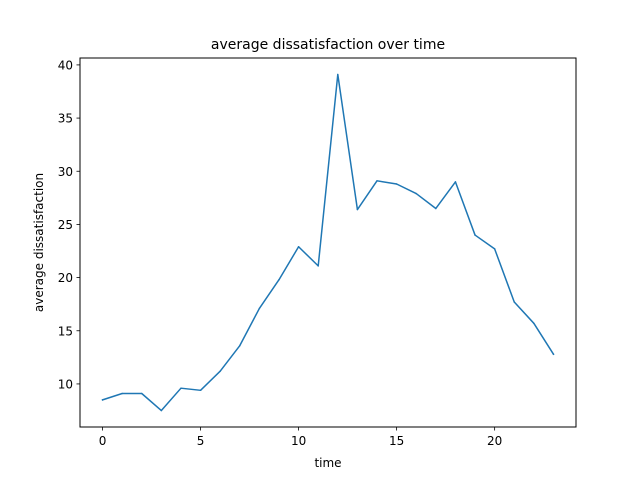  I want to click on y-tick-label: 10, so click(65, 384).